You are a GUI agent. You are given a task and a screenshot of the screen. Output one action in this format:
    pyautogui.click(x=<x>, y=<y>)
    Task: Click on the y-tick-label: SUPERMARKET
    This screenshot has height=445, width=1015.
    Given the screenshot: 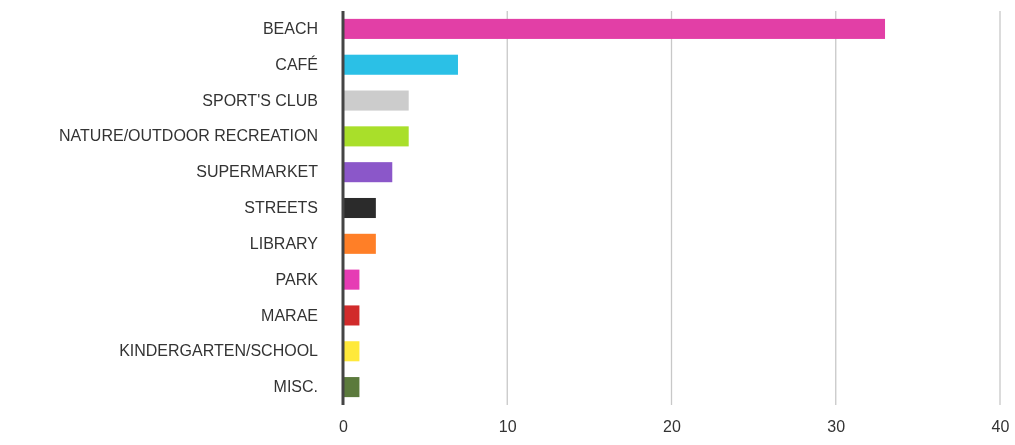 What is the action you would take?
    pyautogui.click(x=257, y=172)
    